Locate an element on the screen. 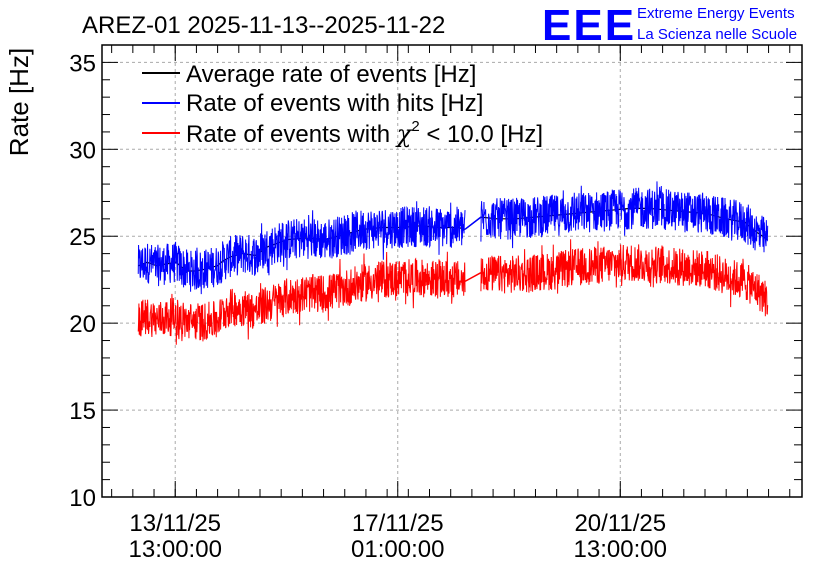  legend-chi-superscript: 2 is located at coordinates (415, 126).